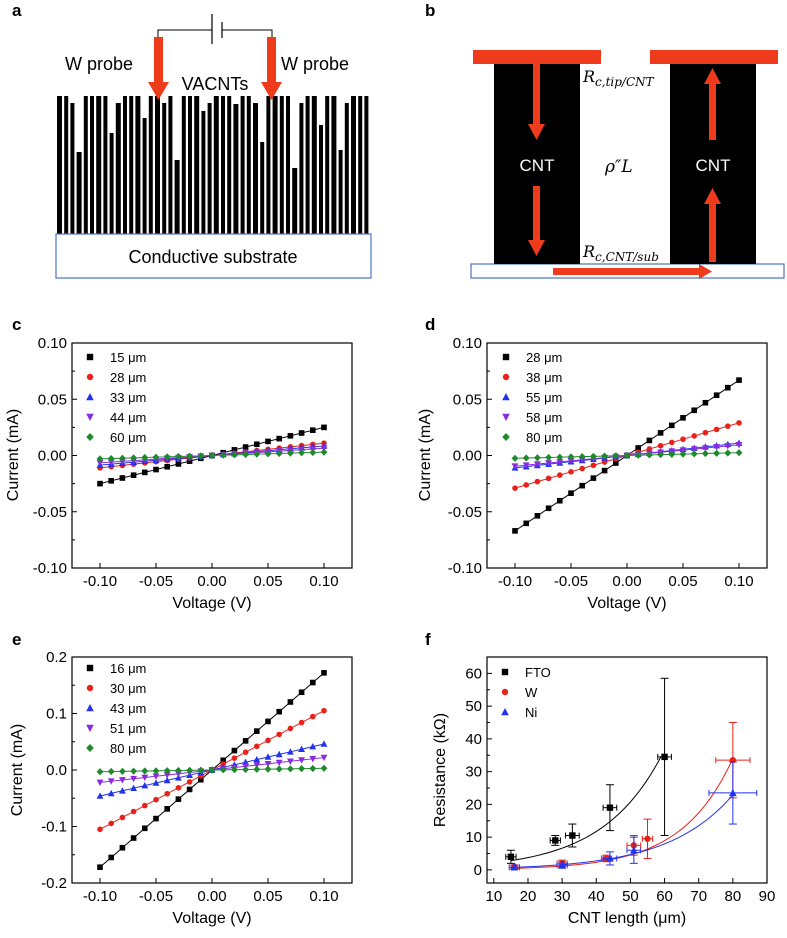 Image resolution: width=787 pixels, height=938 pixels. I want to click on legend-entry: 38 μm, so click(532, 377).